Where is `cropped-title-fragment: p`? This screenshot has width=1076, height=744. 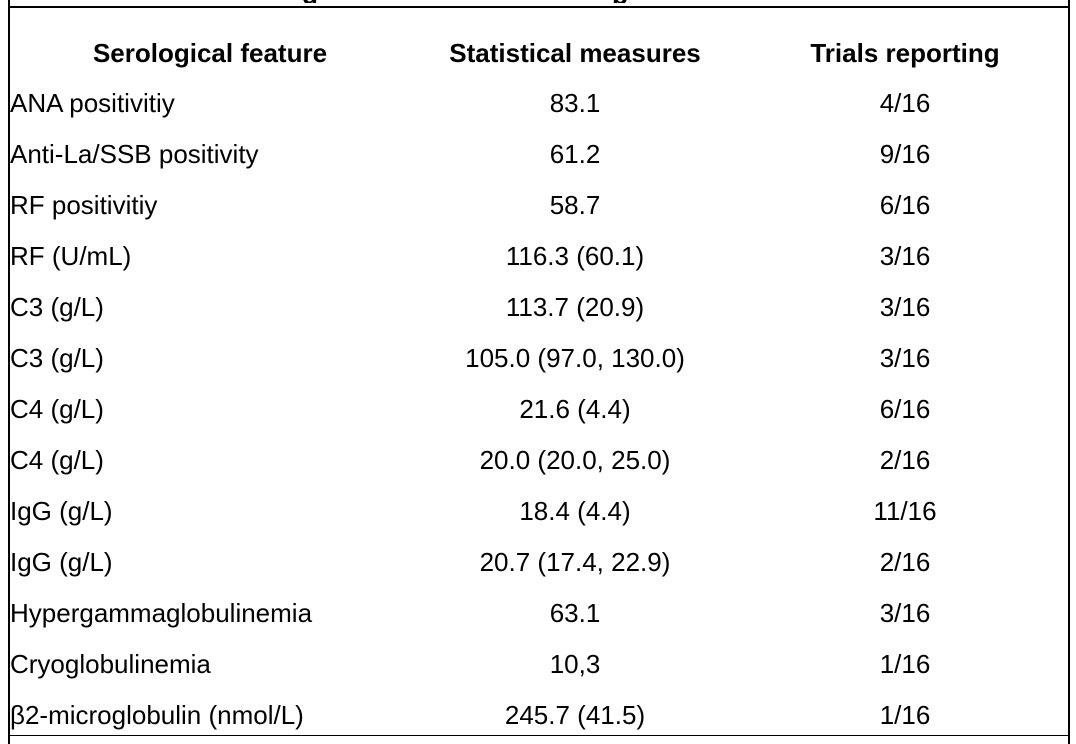 cropped-title-fragment: p is located at coordinates (627, 1).